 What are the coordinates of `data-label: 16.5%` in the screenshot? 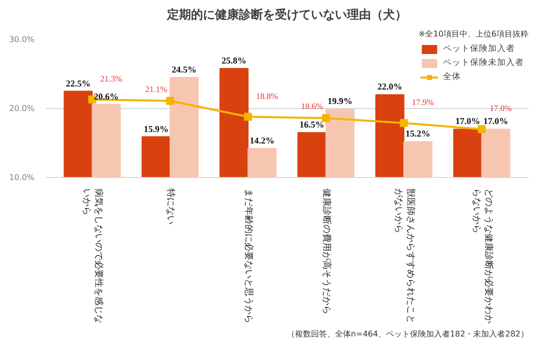 It's located at (312, 125).